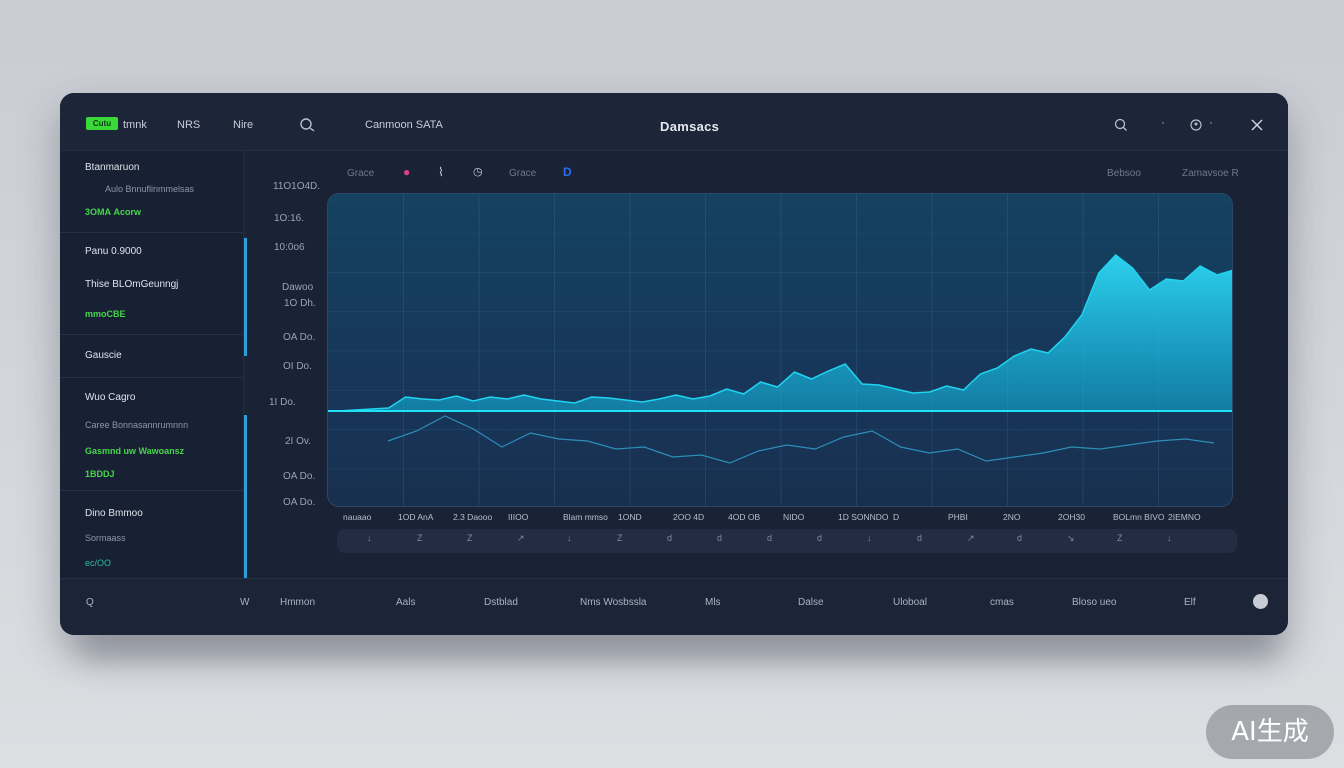 The height and width of the screenshot is (768, 1344). I want to click on trend-icon: ⌇, so click(441, 172).